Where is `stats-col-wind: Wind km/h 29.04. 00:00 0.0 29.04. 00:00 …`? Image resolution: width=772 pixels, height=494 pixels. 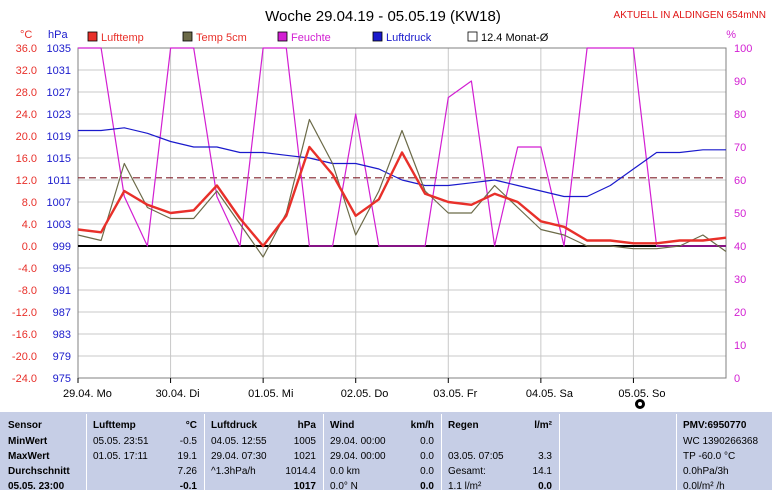 stats-col-wind: Wind km/h 29.04. 00:00 0.0 29.04. 00:00 … is located at coordinates (382, 452).